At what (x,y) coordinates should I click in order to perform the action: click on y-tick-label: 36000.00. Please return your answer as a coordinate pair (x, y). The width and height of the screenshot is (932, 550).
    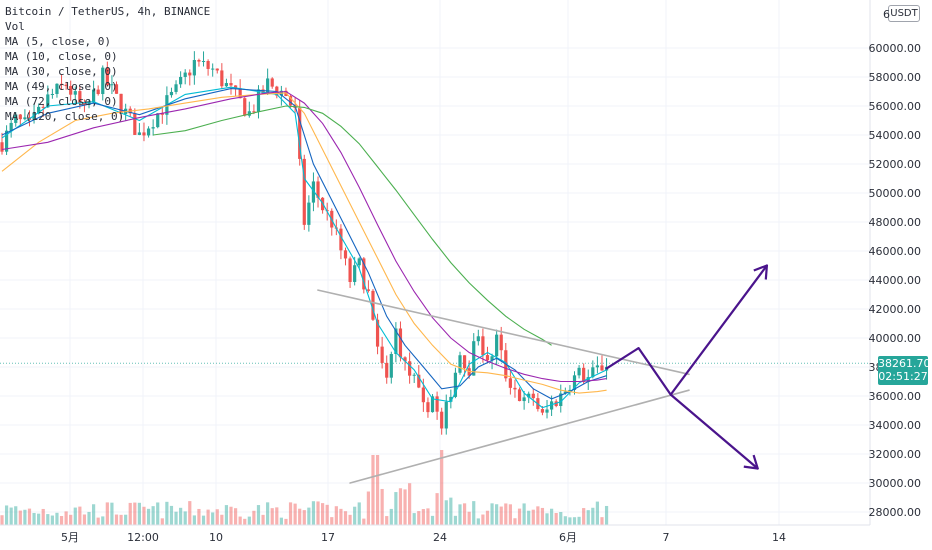
    Looking at the image, I should click on (895, 396).